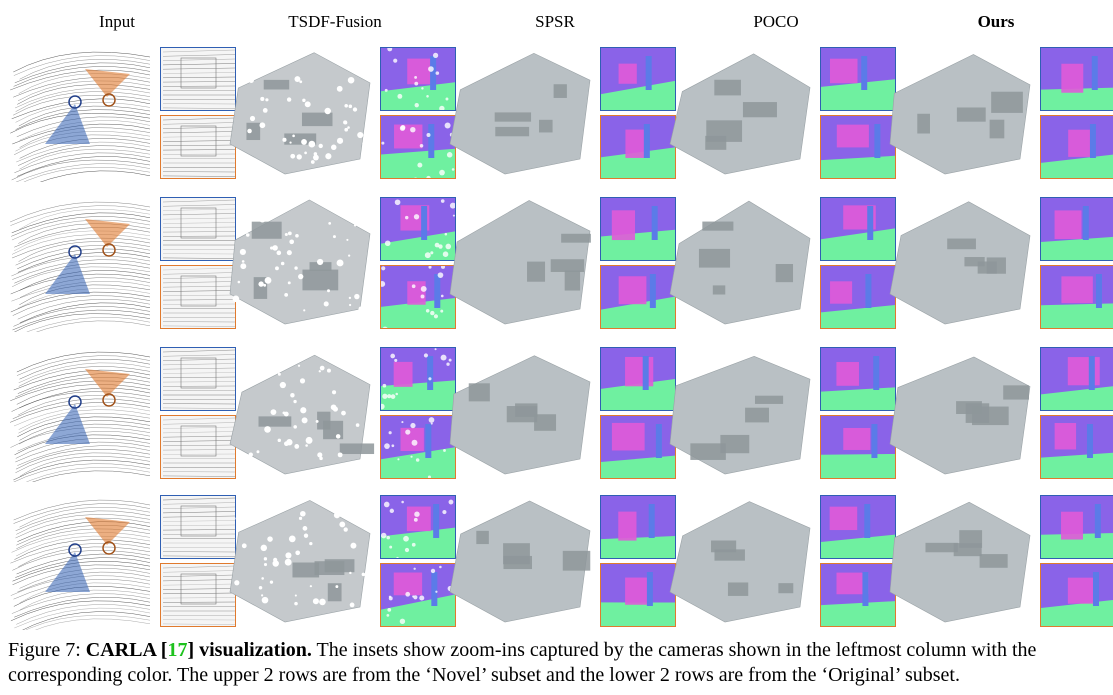 The height and width of the screenshot is (695, 1113). I want to click on header-spsr: SPSR, so click(555, 21).